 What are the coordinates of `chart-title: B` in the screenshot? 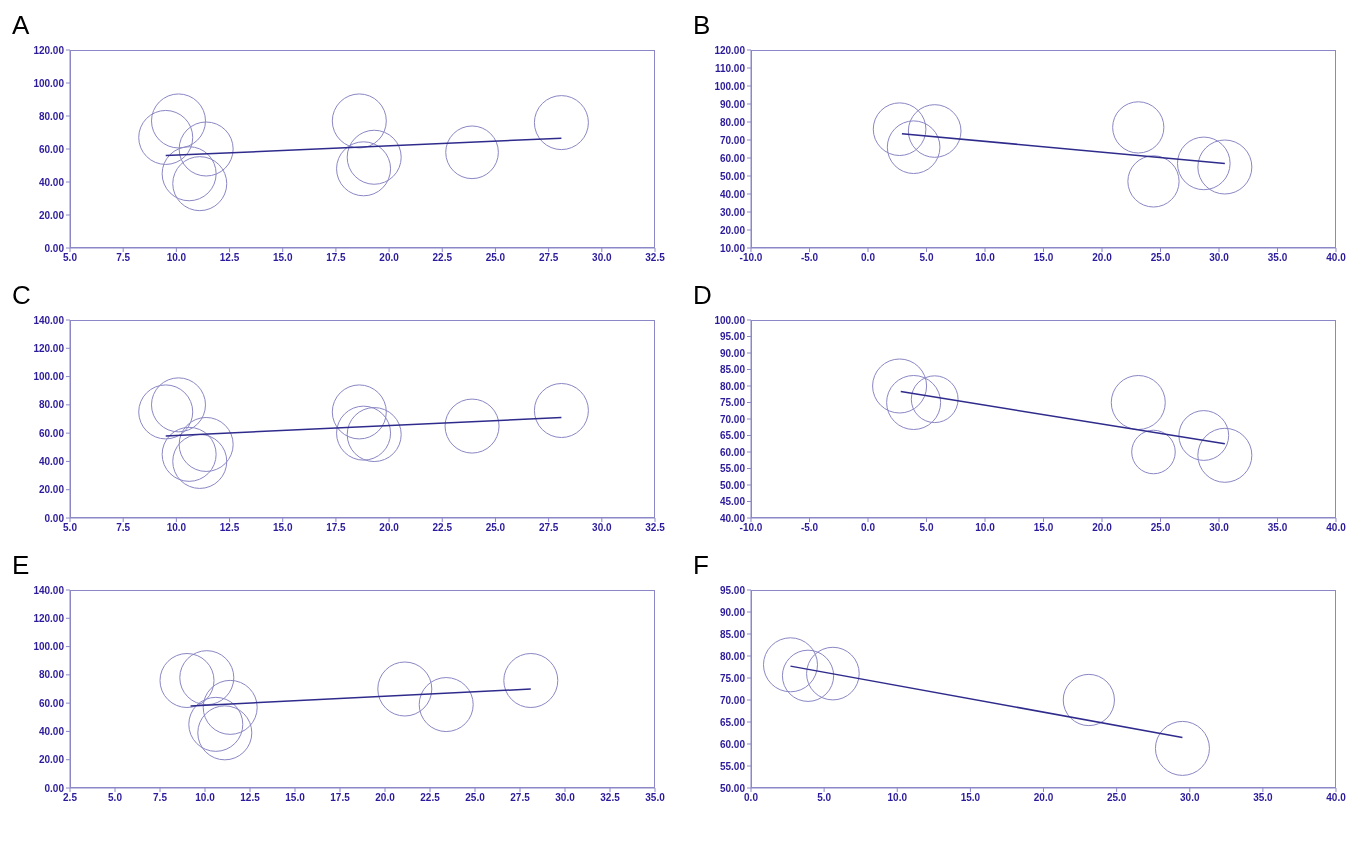 It's located at (702, 25).